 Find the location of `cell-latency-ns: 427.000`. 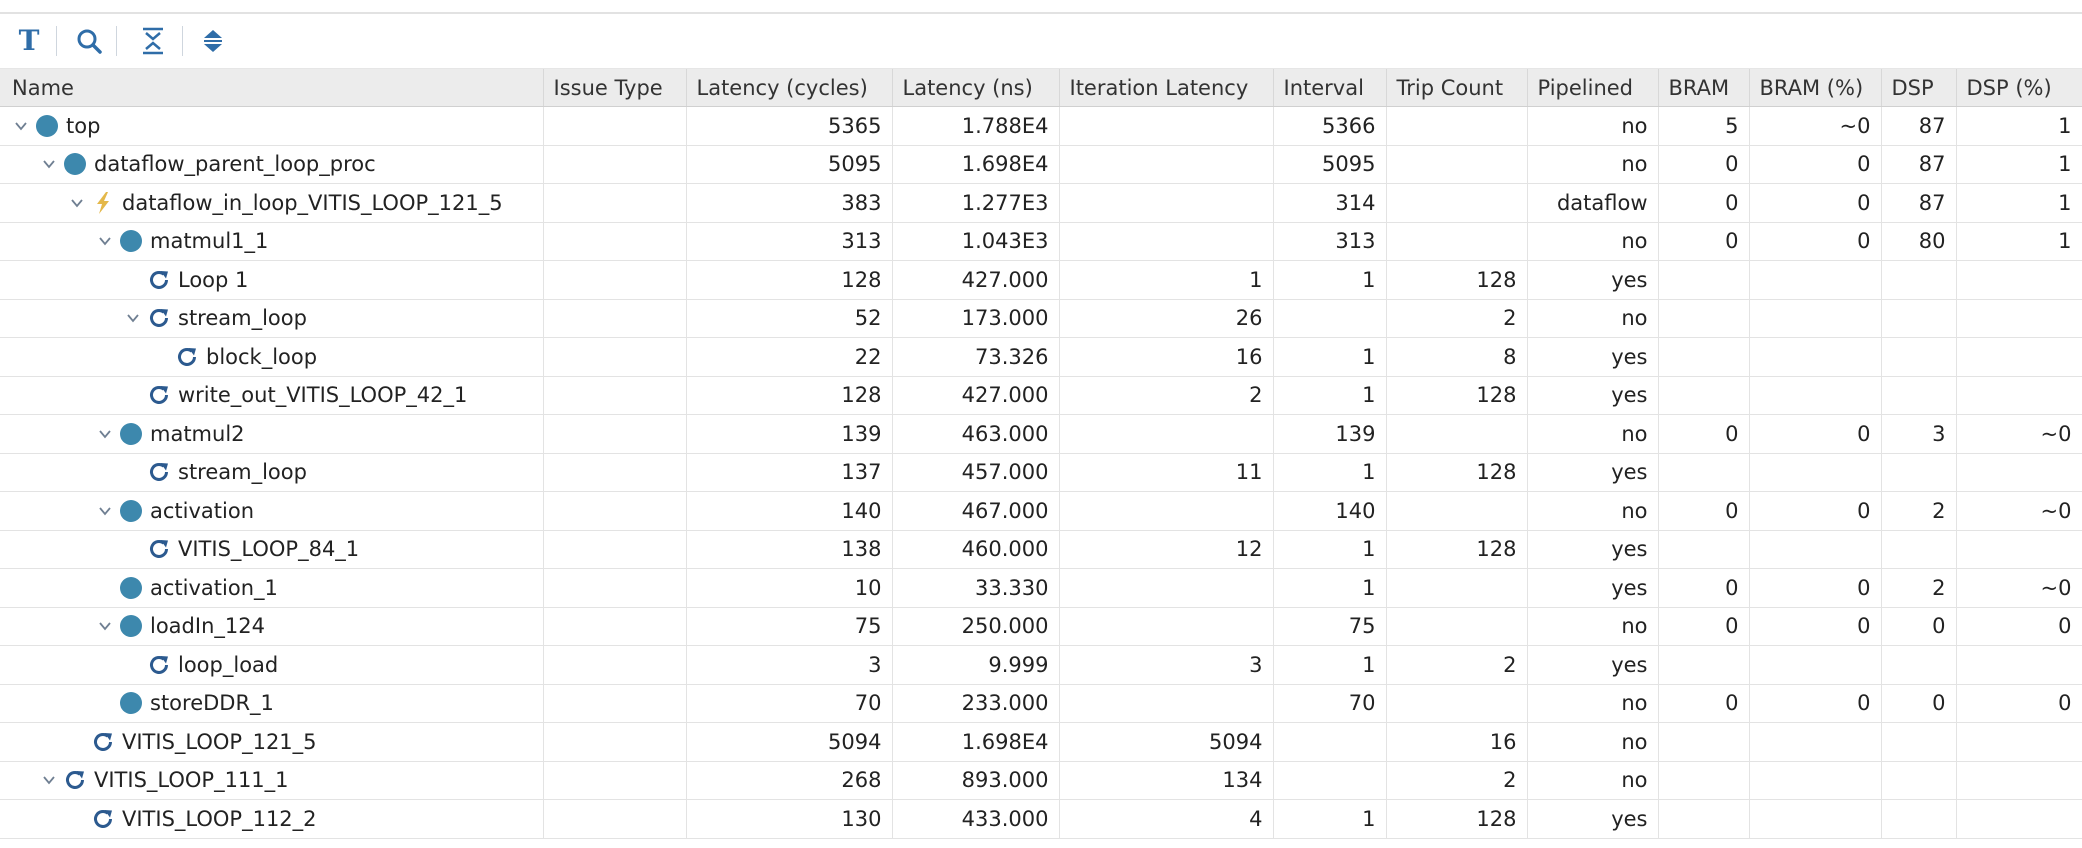

cell-latency-ns: 427.000 is located at coordinates (976, 395).